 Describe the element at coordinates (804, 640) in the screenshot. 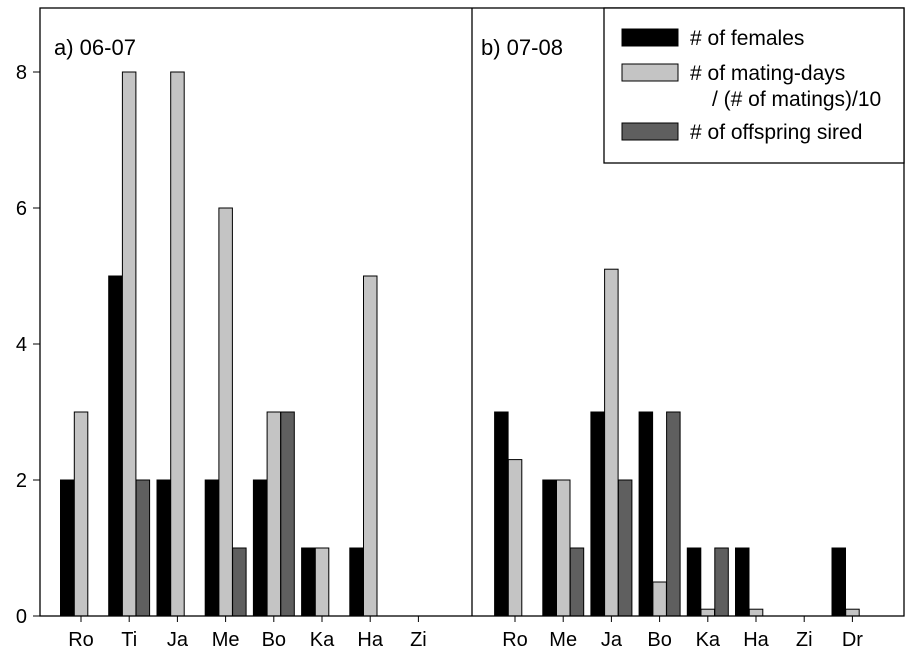

I see `panel-b-x-tick-label-zi: Zi` at that location.